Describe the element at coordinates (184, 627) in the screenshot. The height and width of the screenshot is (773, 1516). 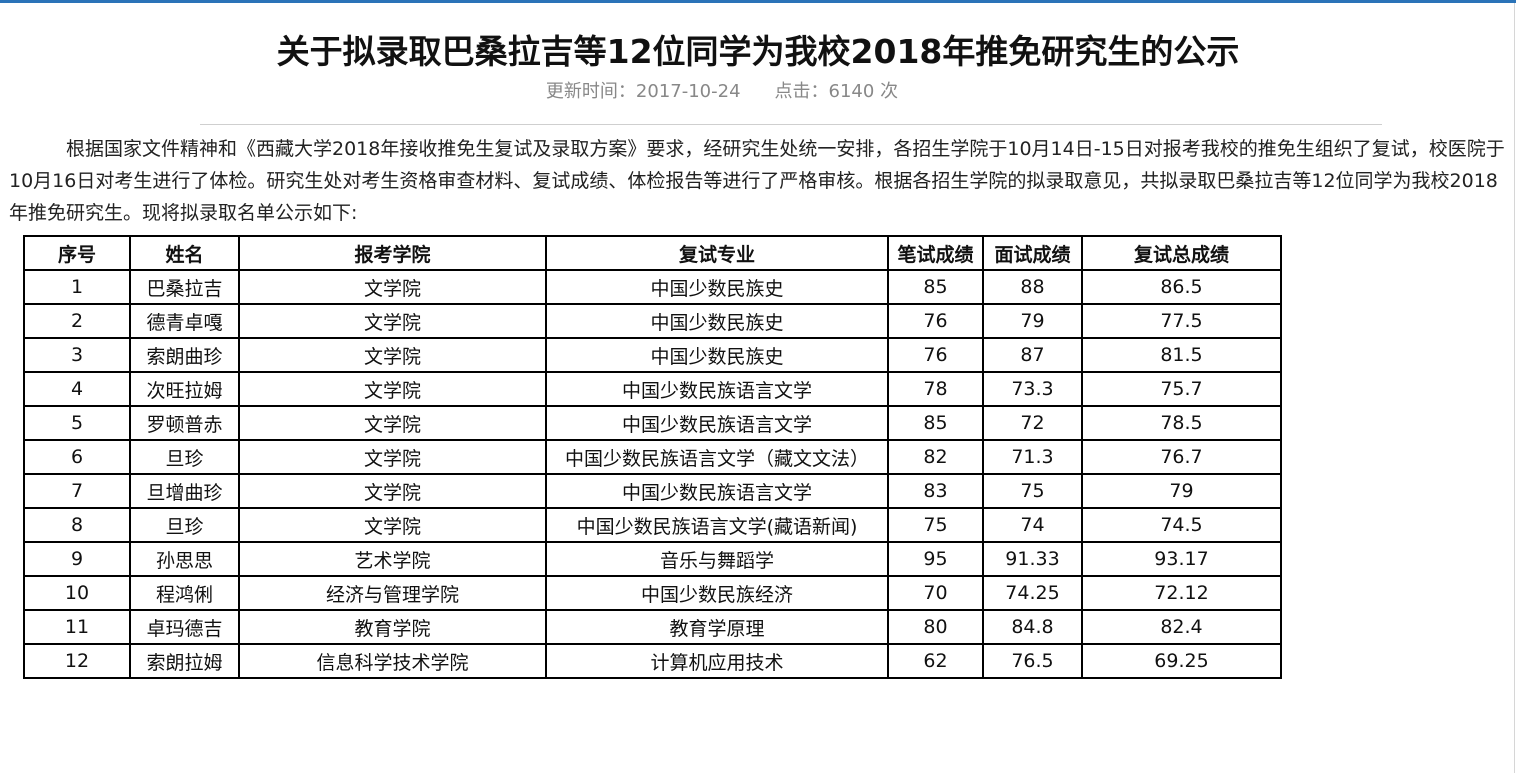
I see `cell-name: 卓玛德吉` at that location.